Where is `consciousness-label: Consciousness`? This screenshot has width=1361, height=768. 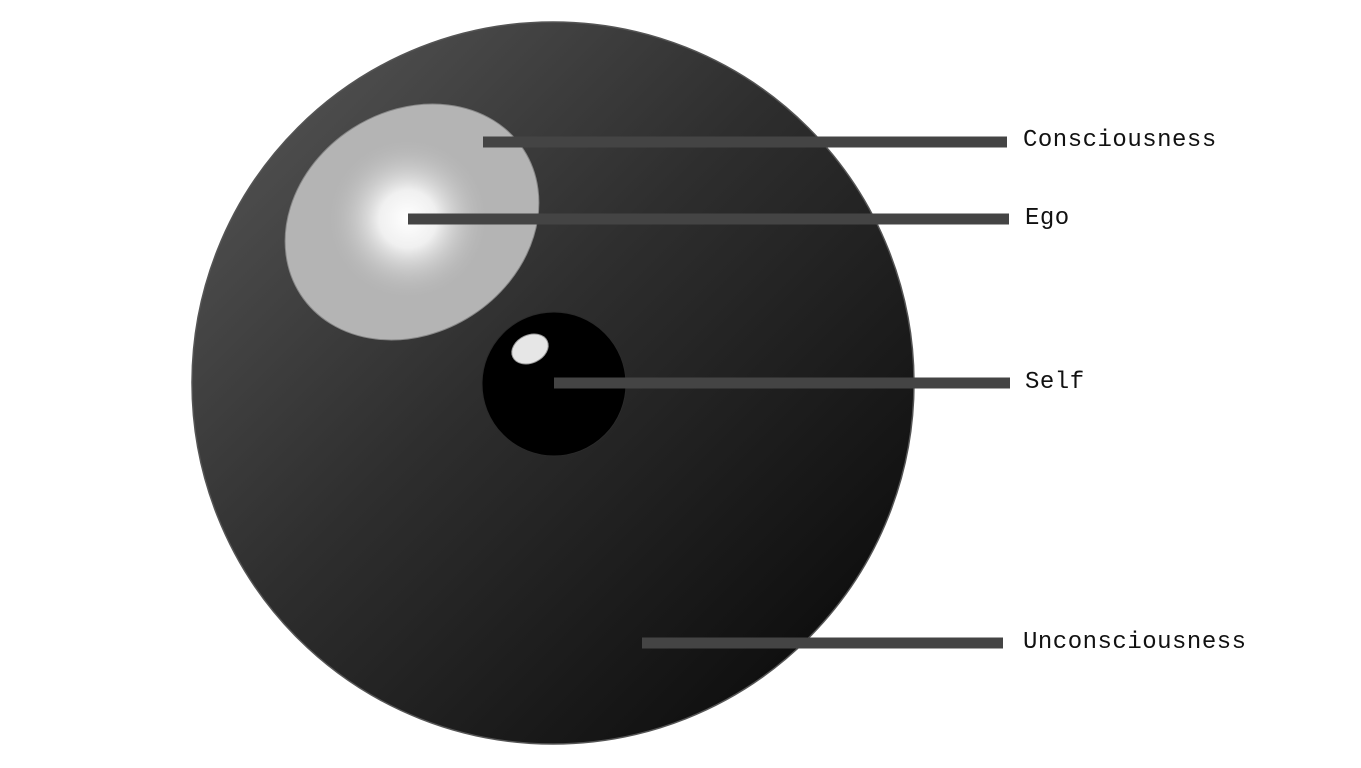
consciousness-label: Consciousness is located at coordinates (1120, 140).